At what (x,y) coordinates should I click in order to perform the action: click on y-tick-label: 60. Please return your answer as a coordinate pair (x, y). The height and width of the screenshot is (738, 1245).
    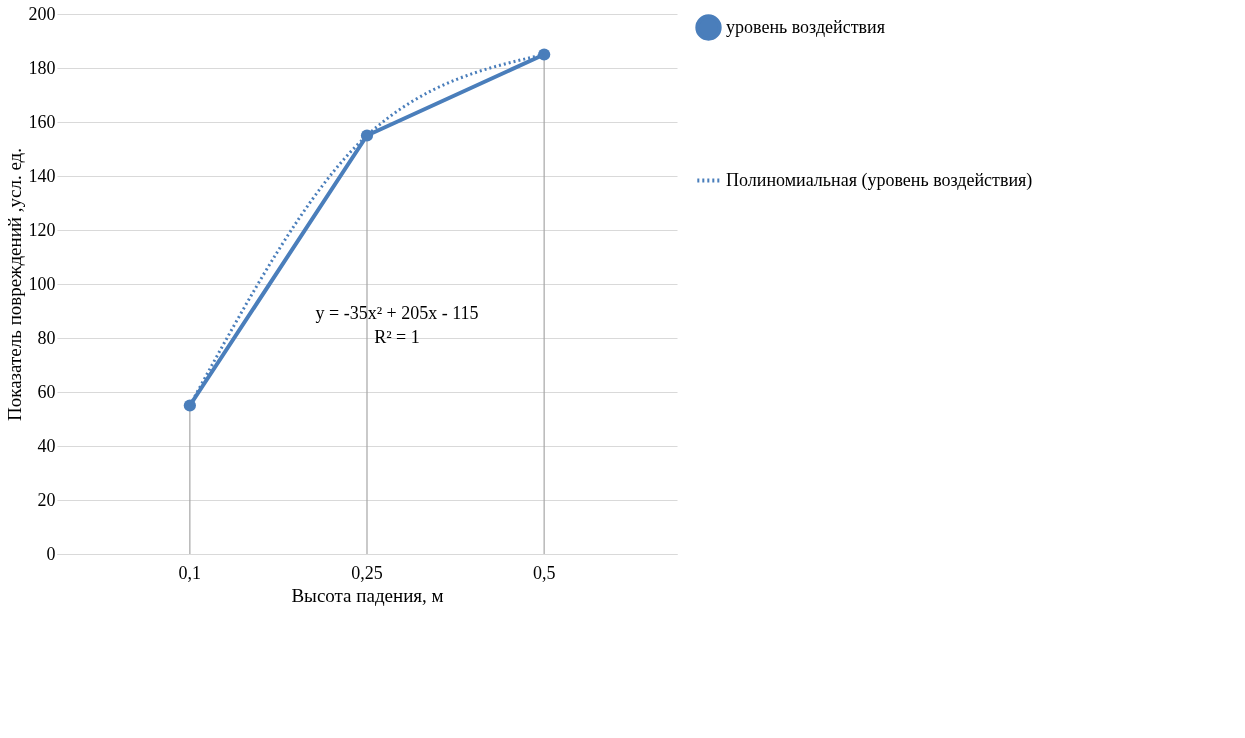
    Looking at the image, I should click on (46, 391).